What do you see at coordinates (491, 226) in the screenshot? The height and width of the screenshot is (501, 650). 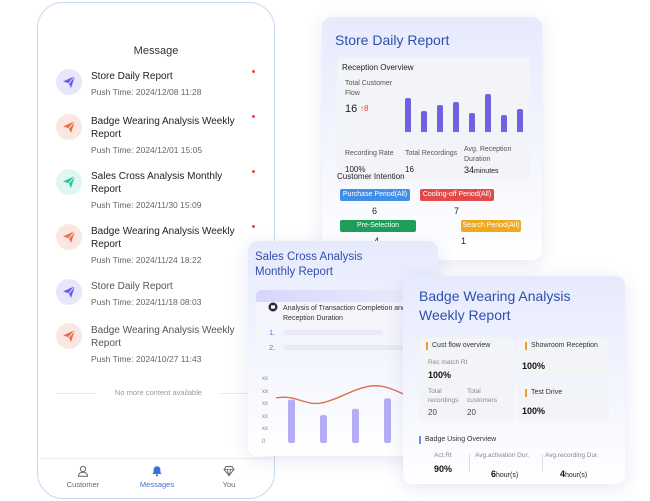 I see `chip-search-period: Search Period(All)` at bounding box center [491, 226].